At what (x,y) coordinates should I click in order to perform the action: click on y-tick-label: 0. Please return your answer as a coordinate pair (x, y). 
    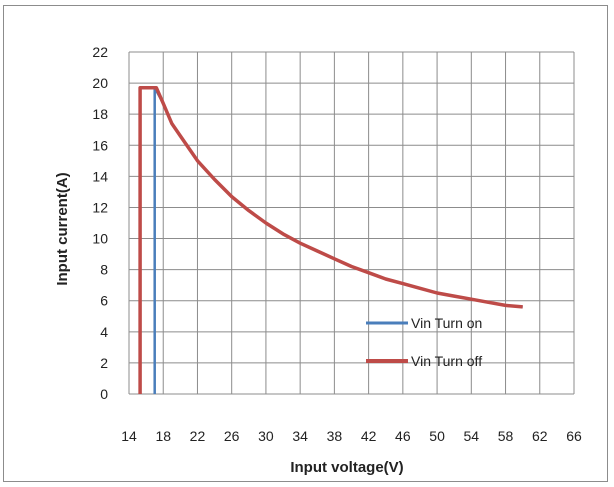
    Looking at the image, I should click on (104, 394).